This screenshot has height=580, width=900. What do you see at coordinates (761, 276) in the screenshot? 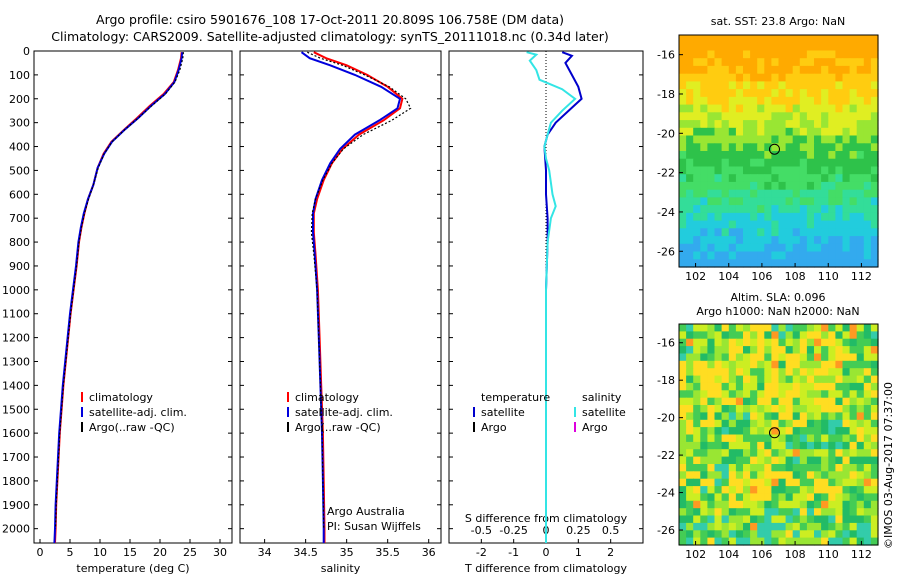
I see `sst-lon-tick-label: 106` at bounding box center [761, 276].